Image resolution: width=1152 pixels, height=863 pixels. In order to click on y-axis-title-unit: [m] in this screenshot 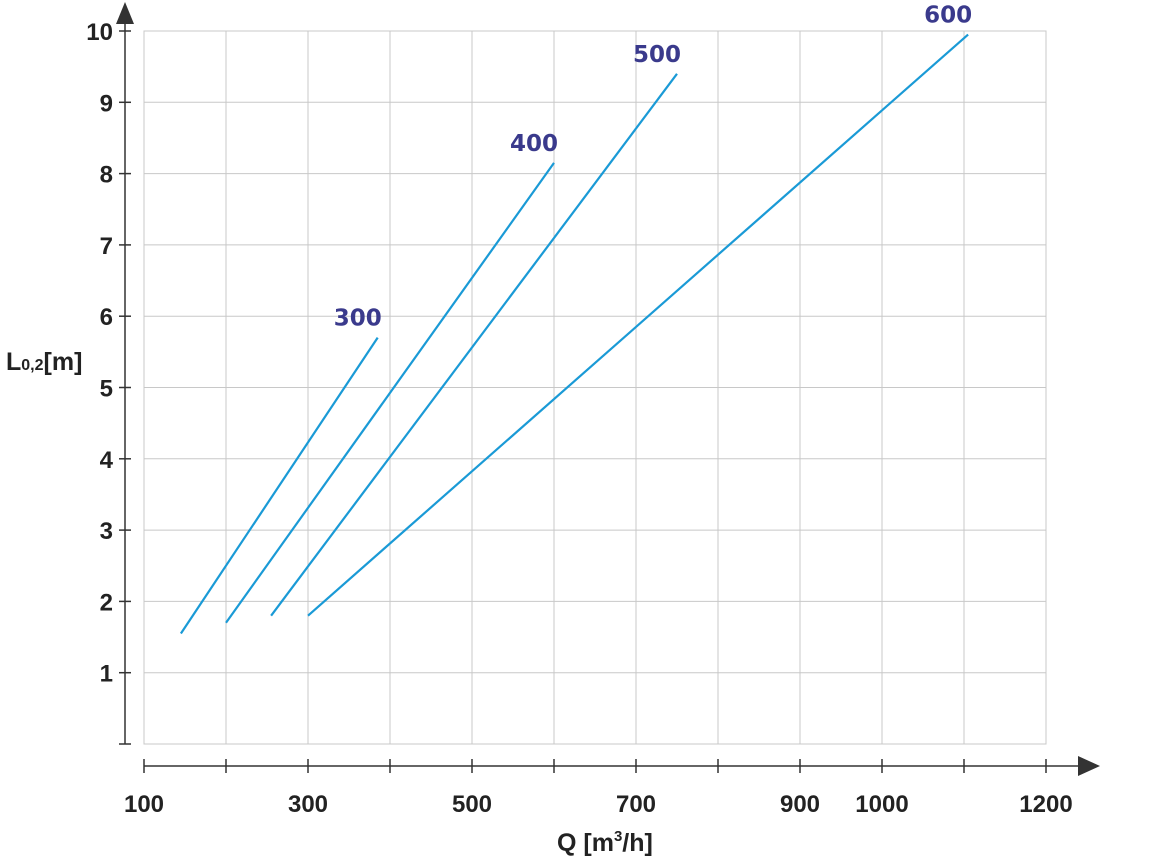, I will do `click(63, 362)`.